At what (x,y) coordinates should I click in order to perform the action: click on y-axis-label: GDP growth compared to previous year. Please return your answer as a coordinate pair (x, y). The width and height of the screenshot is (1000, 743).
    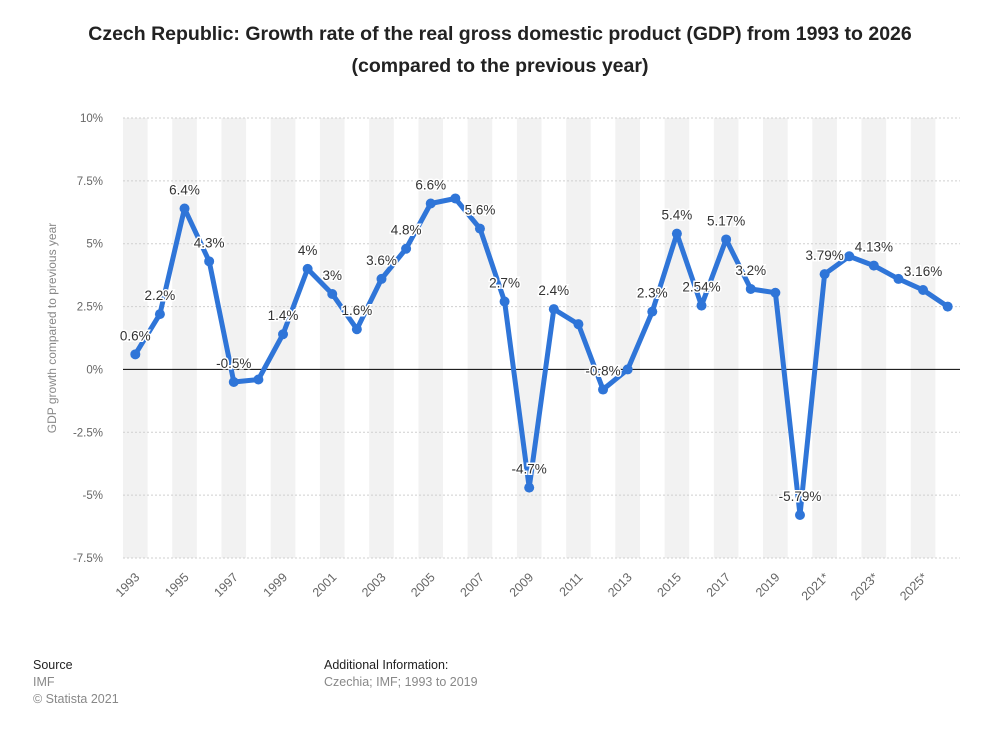
    Looking at the image, I should click on (52, 328).